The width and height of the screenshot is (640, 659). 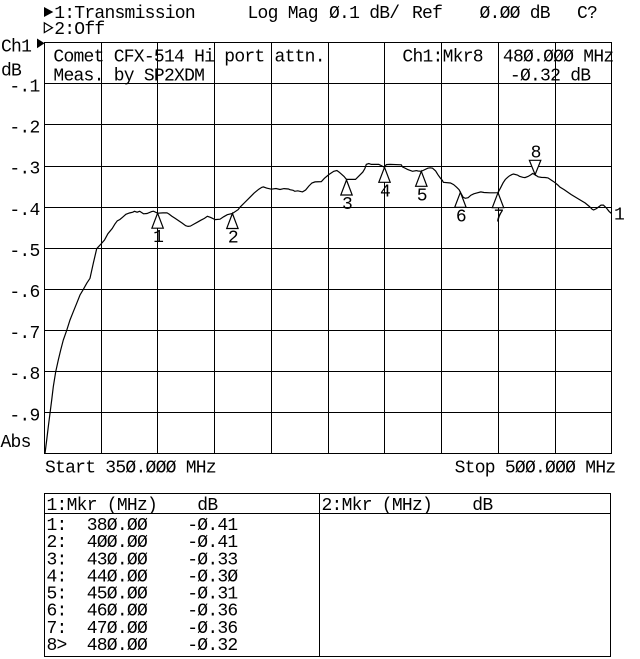 What do you see at coordinates (11, 72) in the screenshot?
I see `svg-text: dB` at bounding box center [11, 72].